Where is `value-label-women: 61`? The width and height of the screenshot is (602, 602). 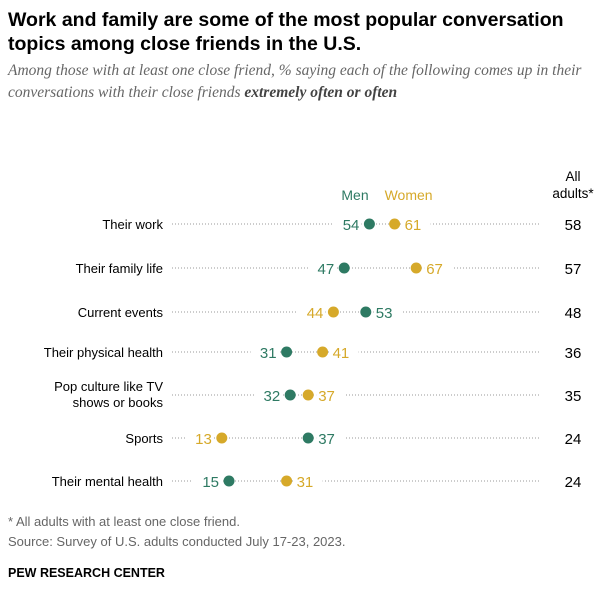 value-label-women: 61 is located at coordinates (413, 225).